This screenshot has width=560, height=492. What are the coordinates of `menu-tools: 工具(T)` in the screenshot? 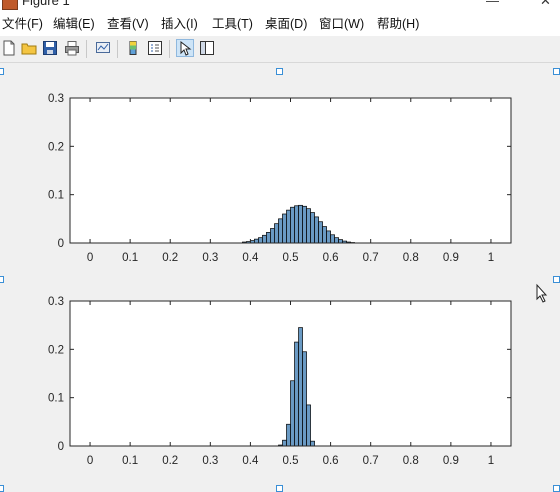 It's located at (232, 24).